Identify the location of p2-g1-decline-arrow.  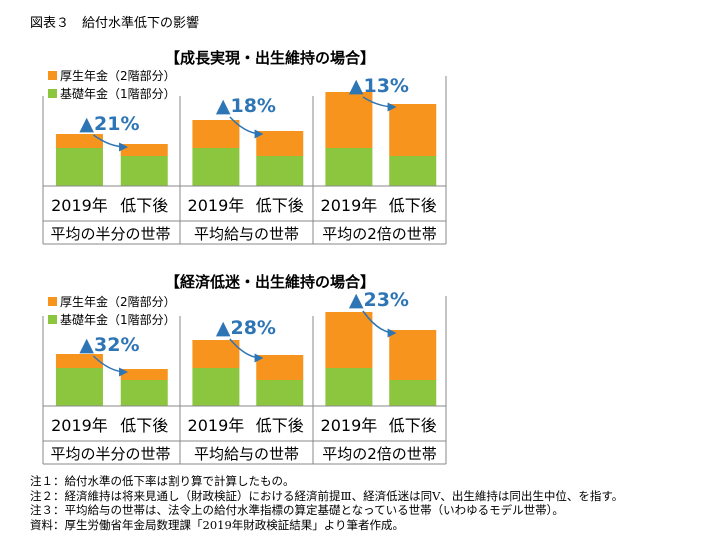
(110, 366).